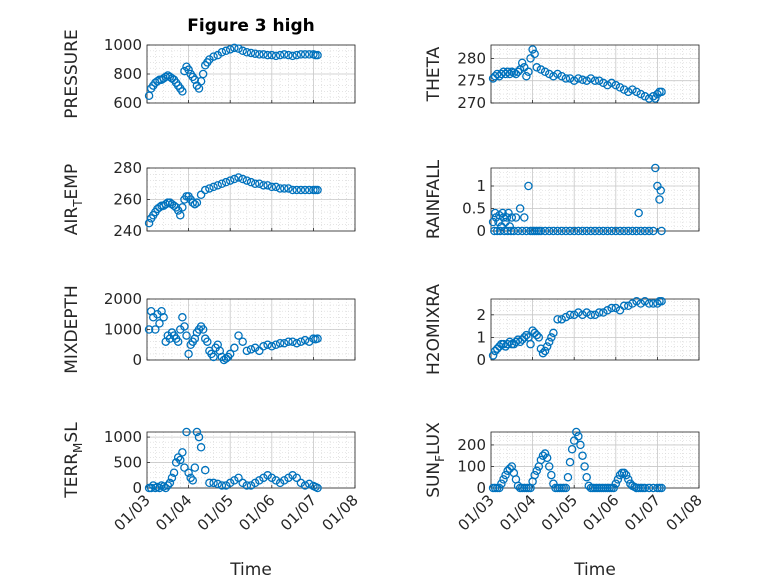 This screenshot has height=583, width=778. Describe the element at coordinates (173, 512) in the screenshot. I see `x-tick-label: 01/04` at that location.